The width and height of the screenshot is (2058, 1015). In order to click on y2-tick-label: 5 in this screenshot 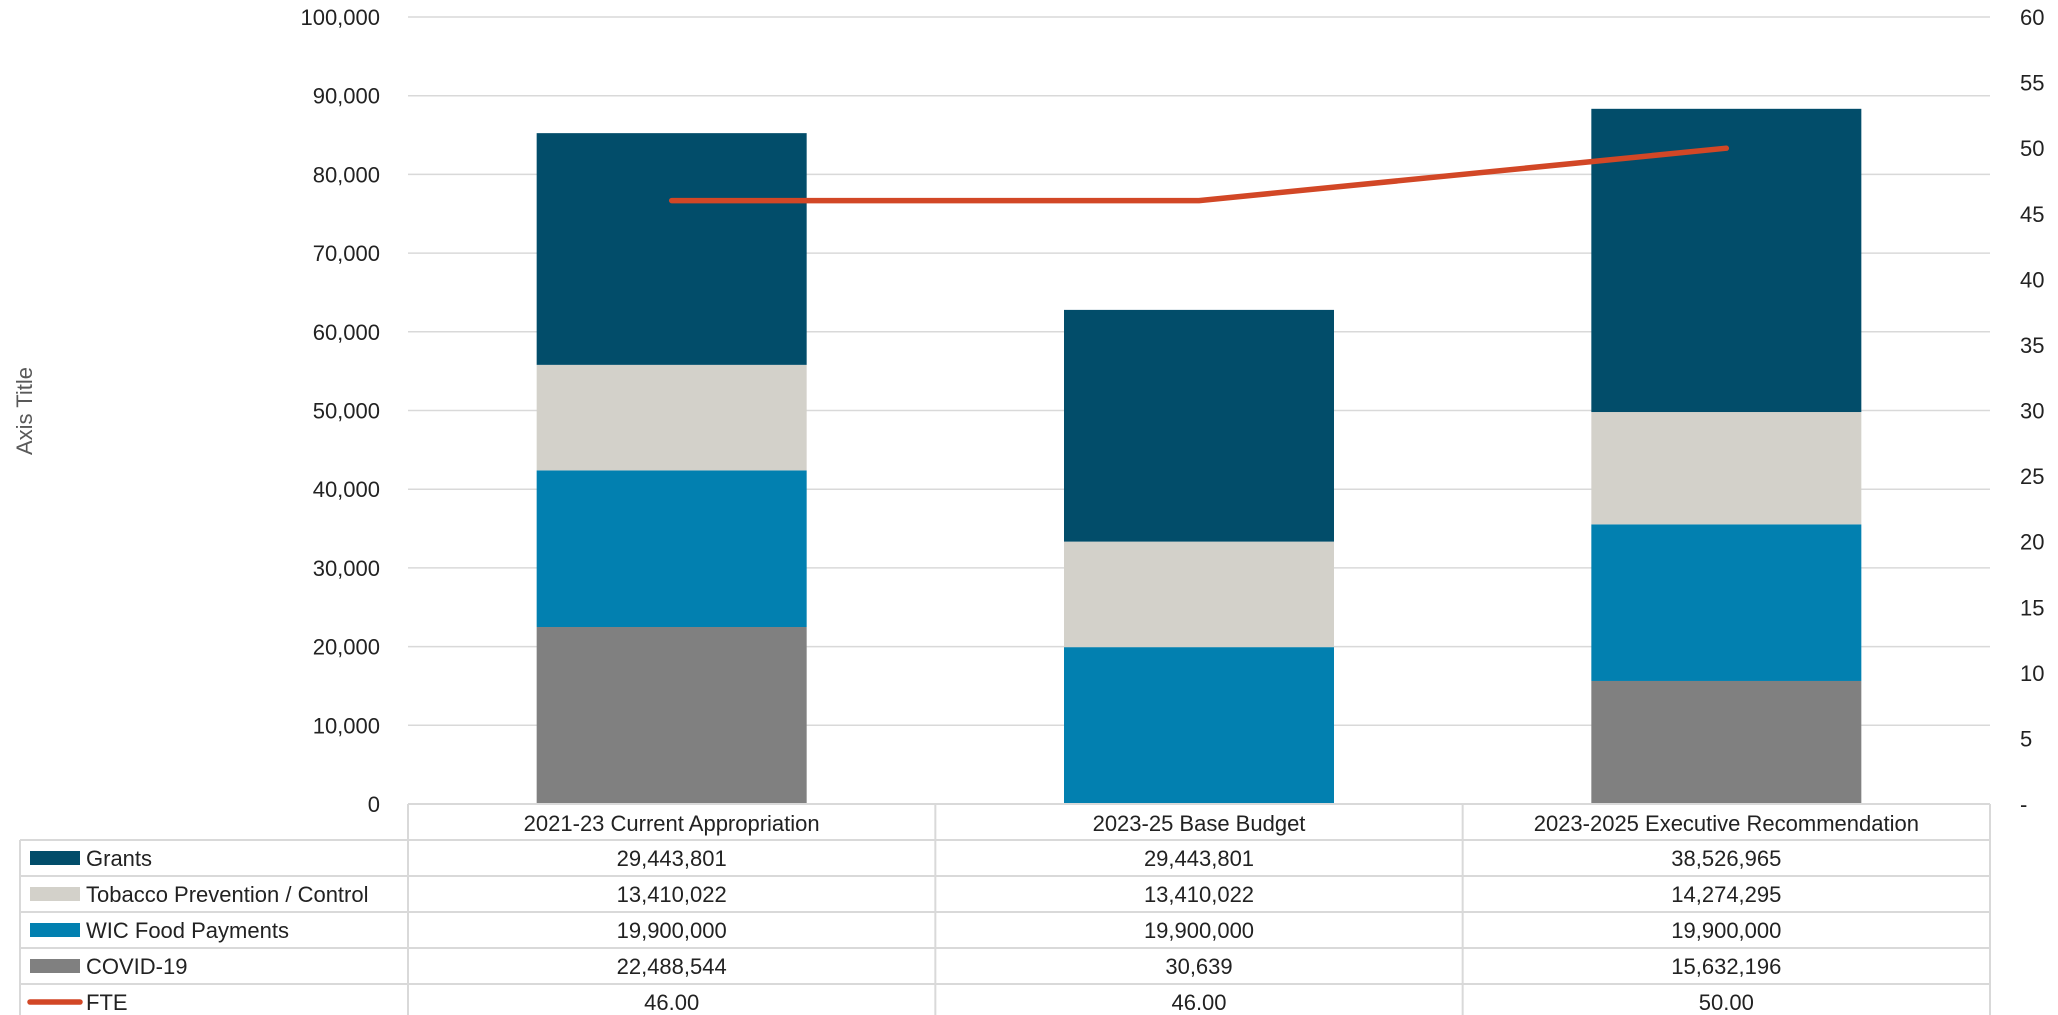, I will do `click(2026, 738)`.